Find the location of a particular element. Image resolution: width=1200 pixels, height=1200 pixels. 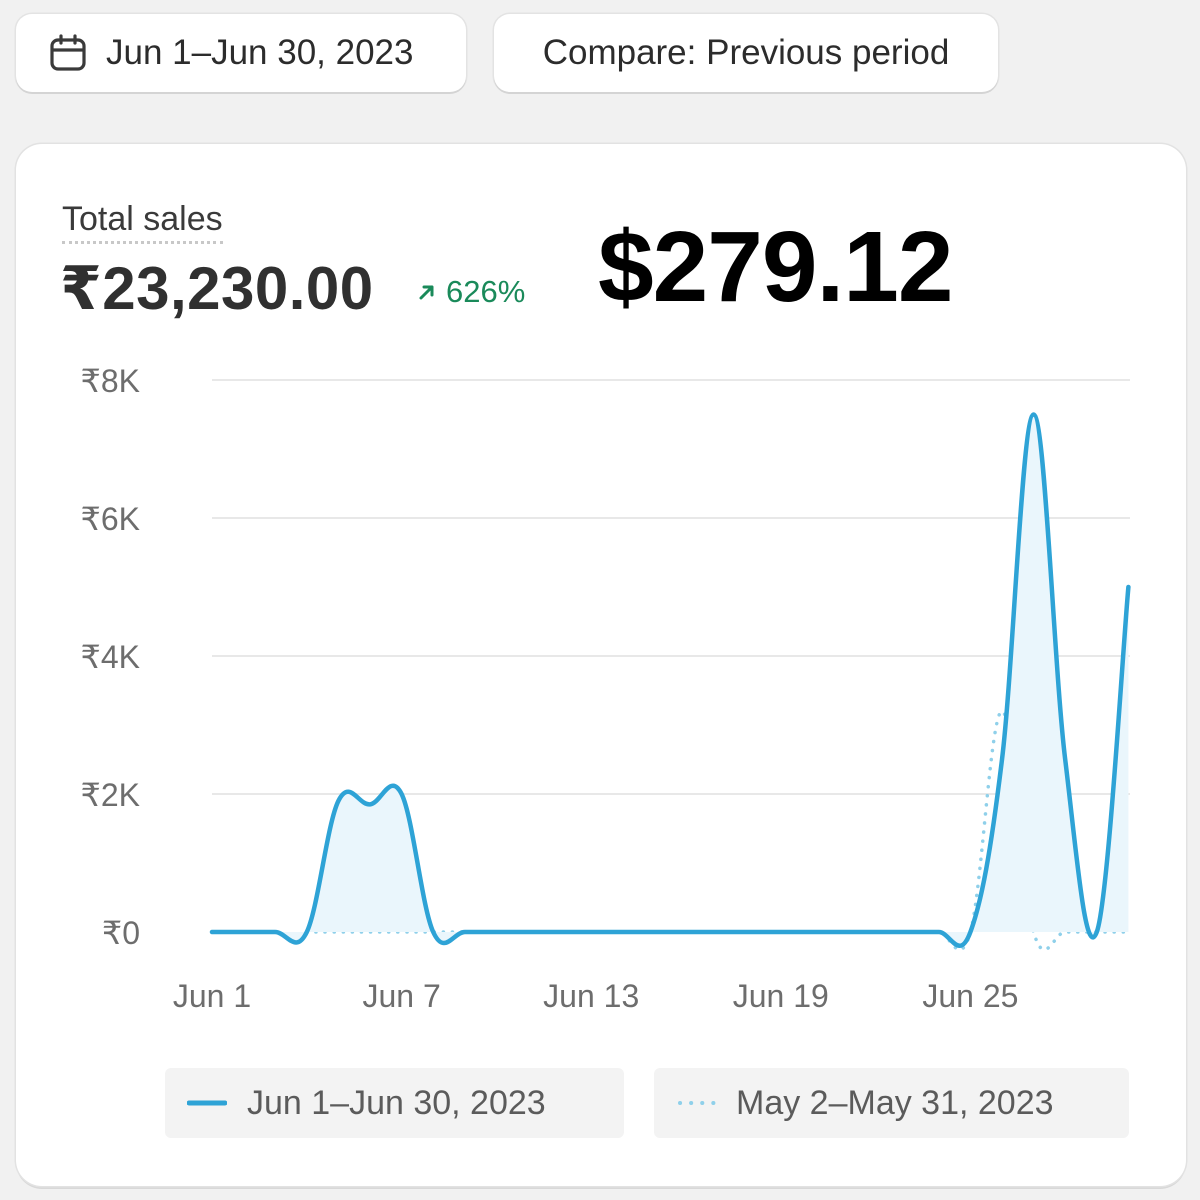

compare-period-label: Compare: Previous period is located at coordinates (746, 52).